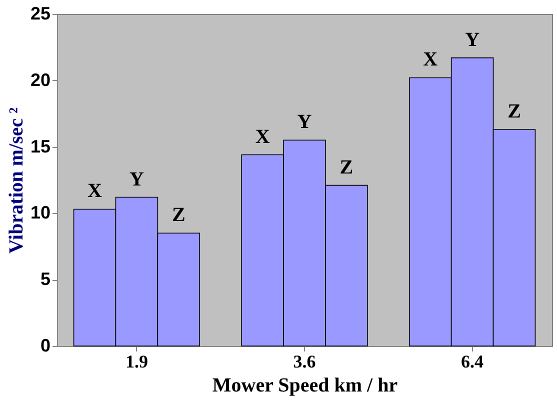  Describe the element at coordinates (305, 385) in the screenshot. I see `x-axis-title: Mower Speed km / hr` at that location.